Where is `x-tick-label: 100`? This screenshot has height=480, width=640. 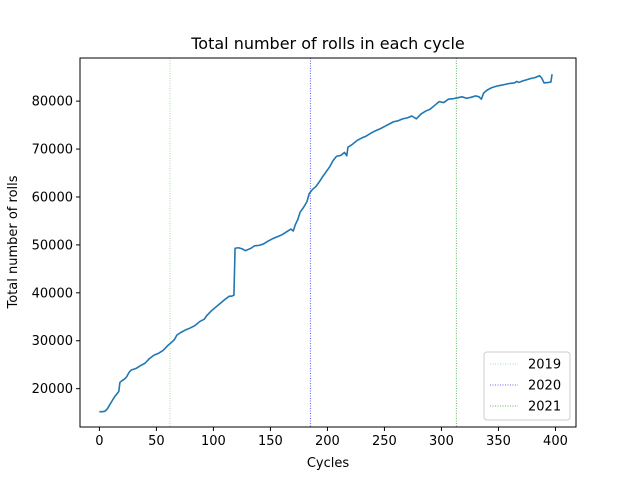
x-tick-label: 100 is located at coordinates (213, 441).